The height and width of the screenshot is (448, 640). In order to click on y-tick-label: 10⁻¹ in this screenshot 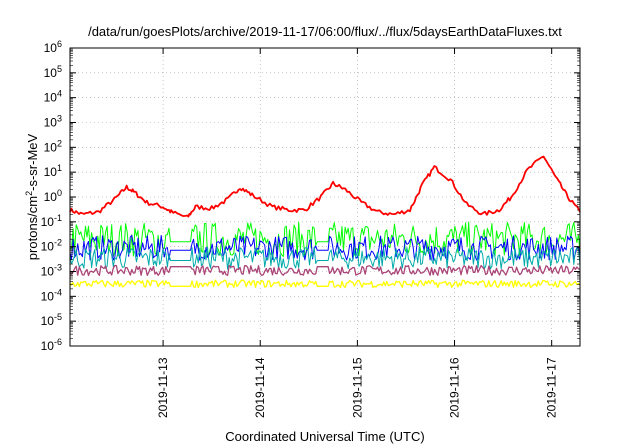, I will do `click(51, 221)`.